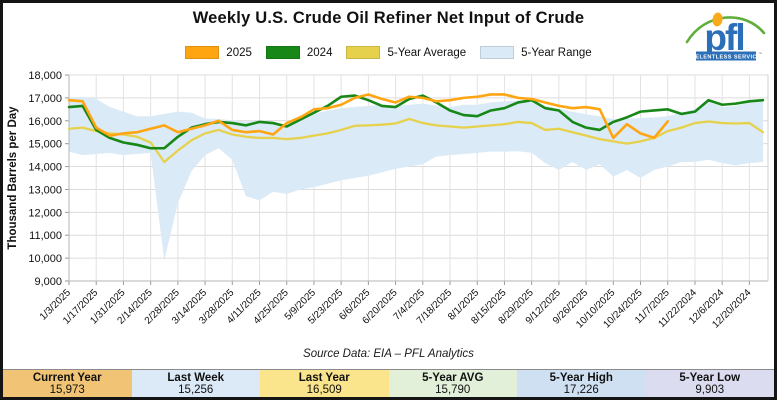 Image resolution: width=777 pixels, height=400 pixels. I want to click on stat-current-year-label: Current Year, so click(67, 377).